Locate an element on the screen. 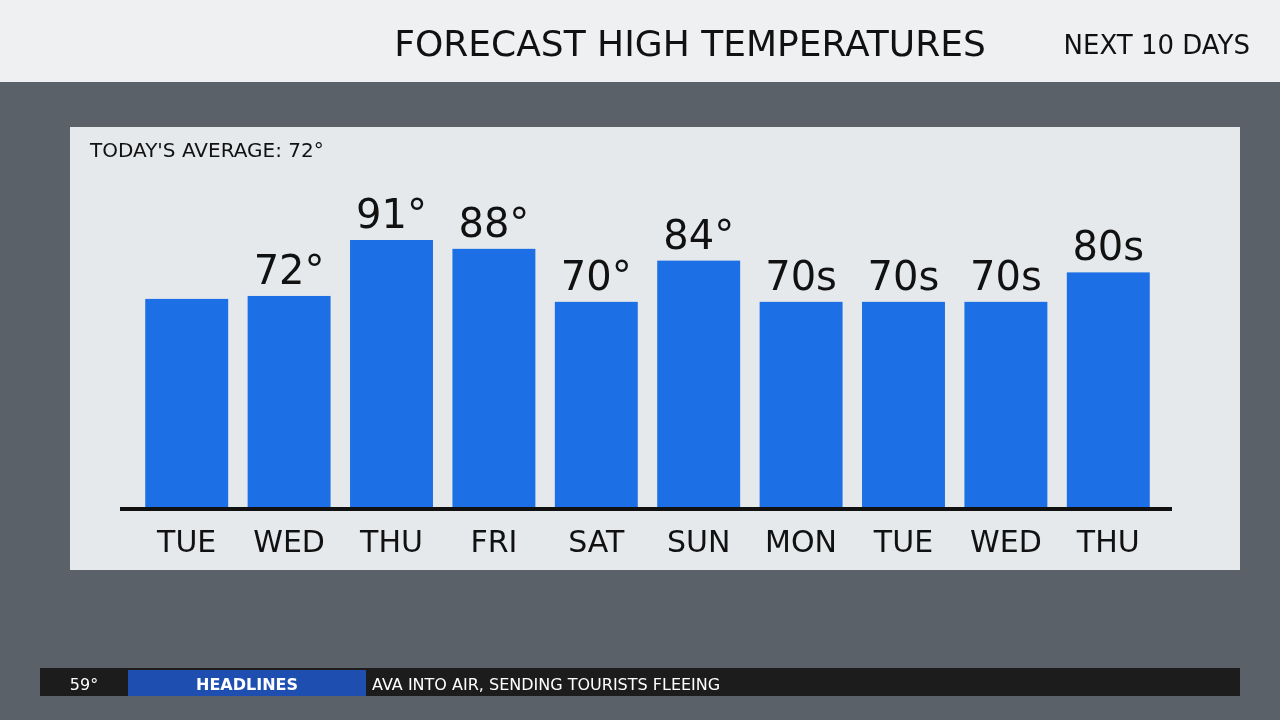 Image resolution: width=1280 pixels, height=720 pixels. x-tick-label: FRI is located at coordinates (494, 541).